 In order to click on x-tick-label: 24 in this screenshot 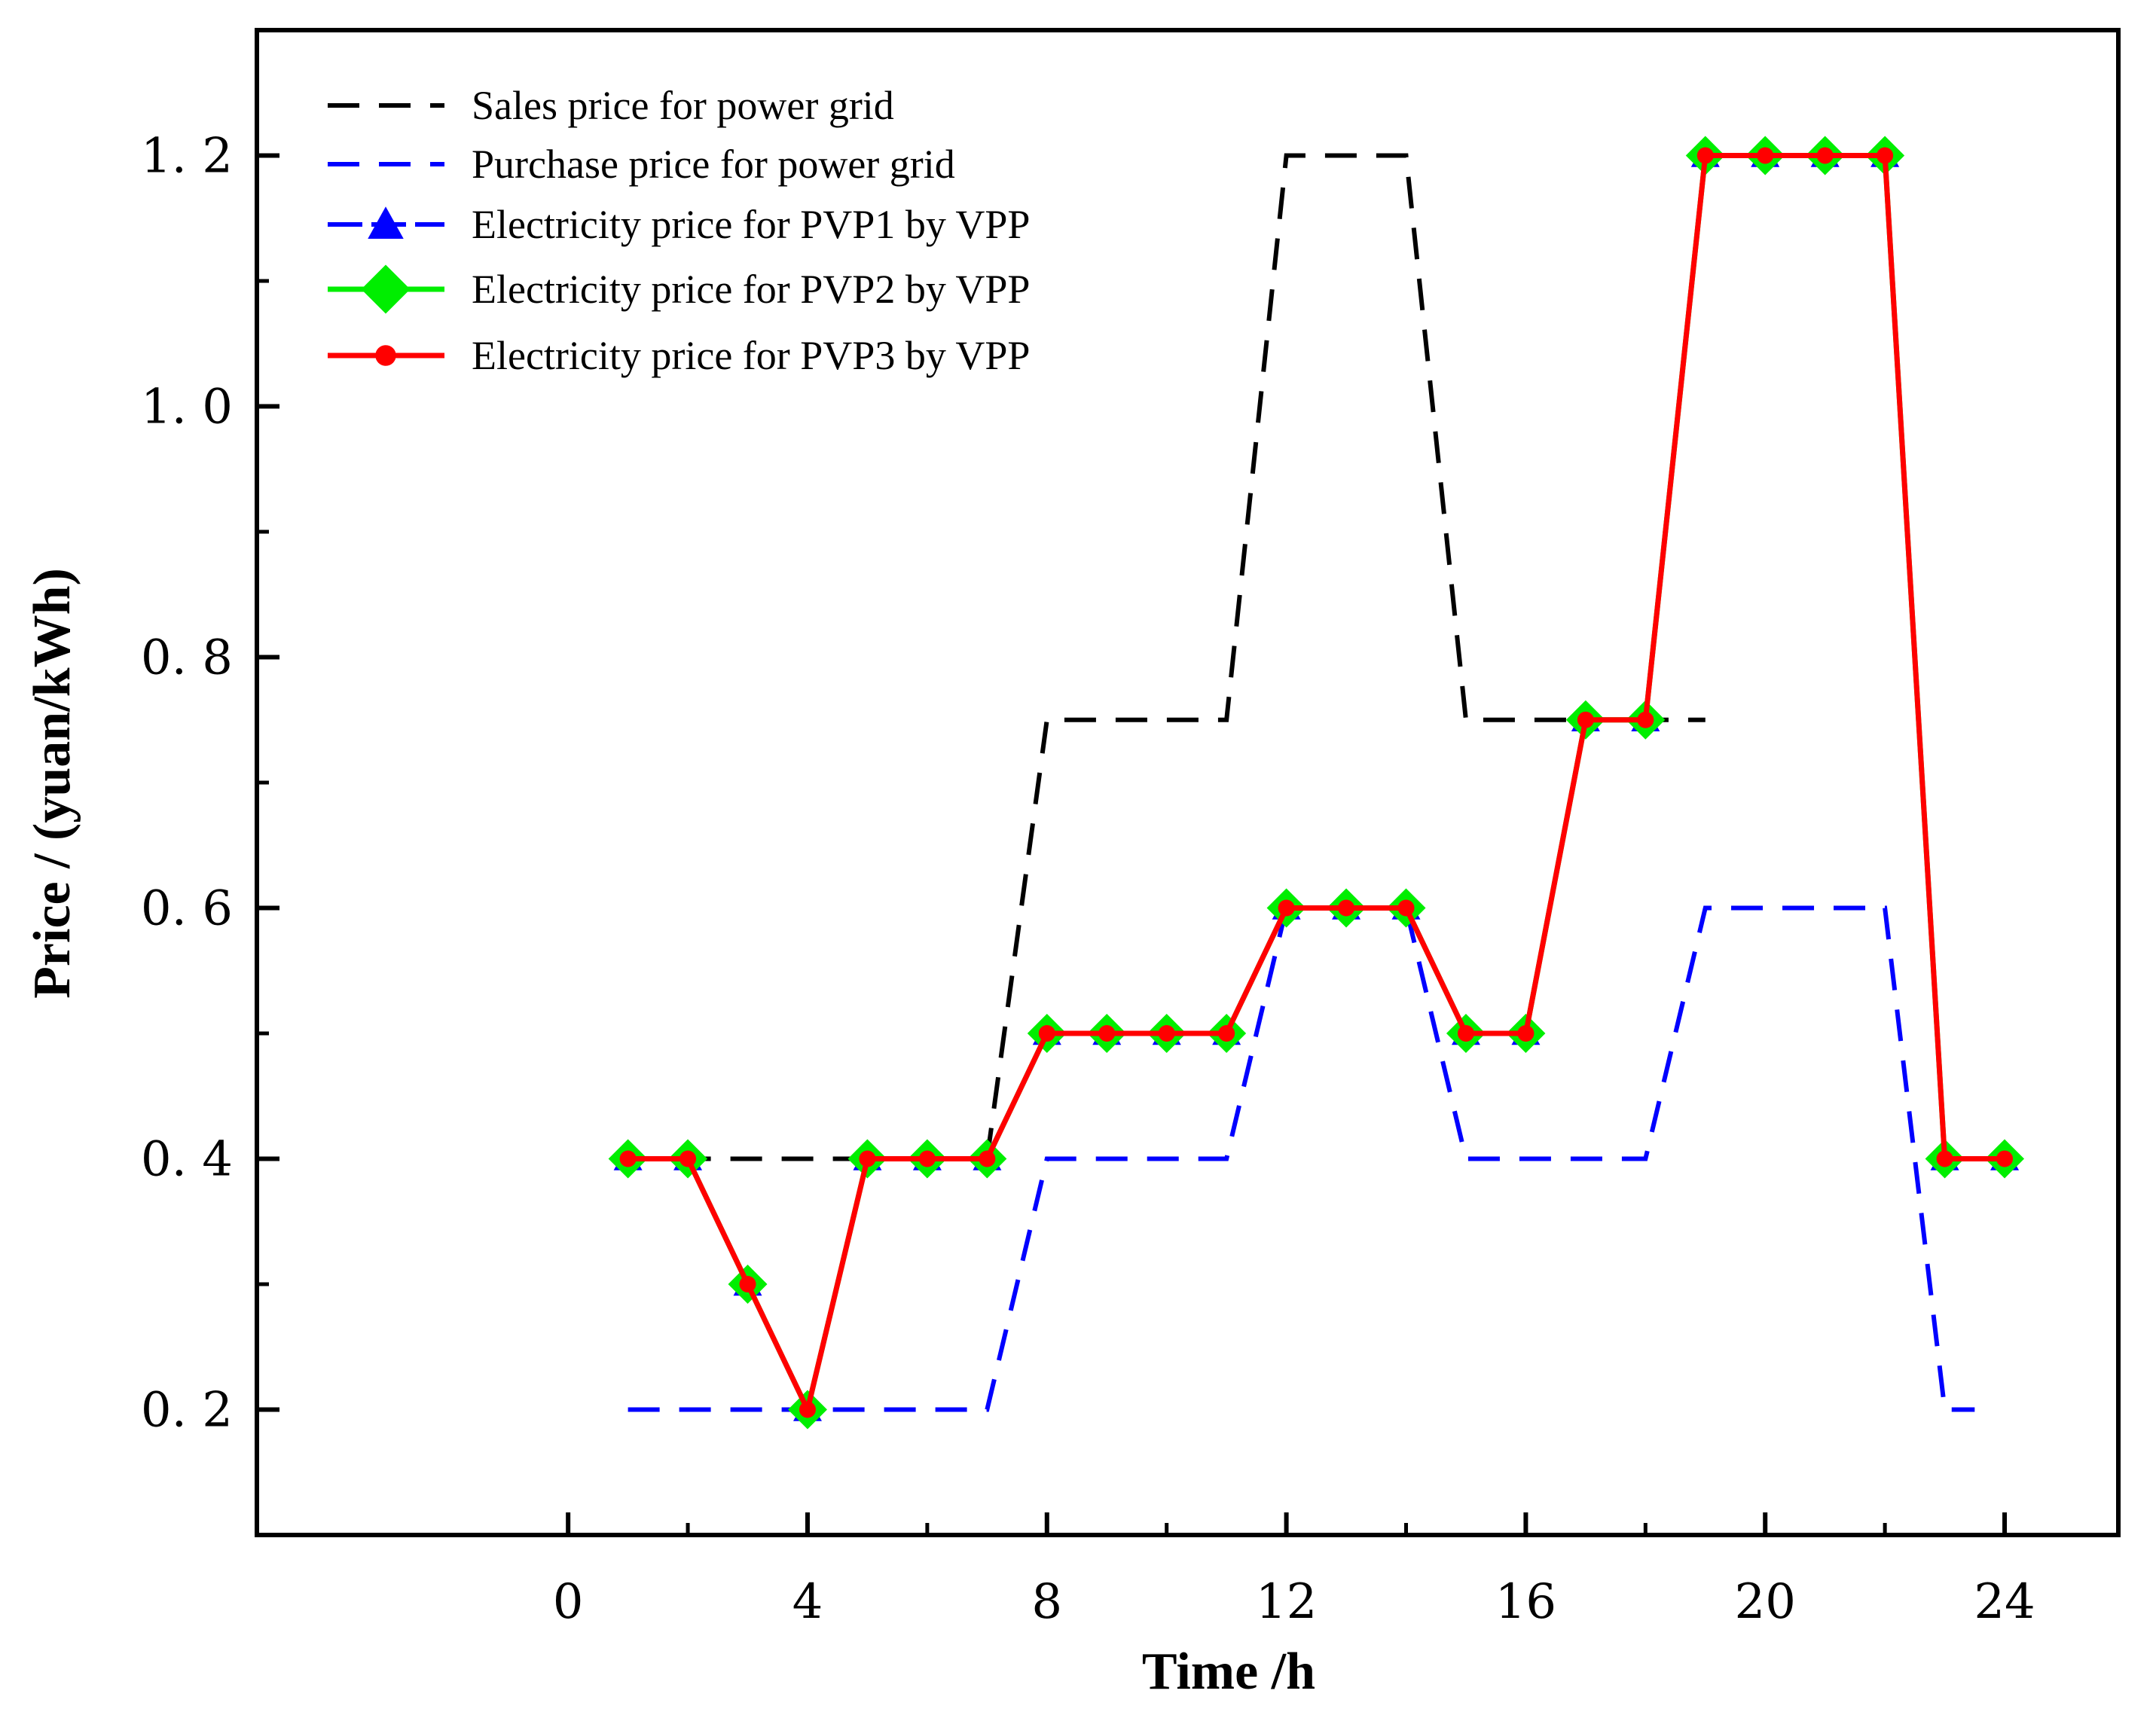, I will do `click(2004, 1602)`.